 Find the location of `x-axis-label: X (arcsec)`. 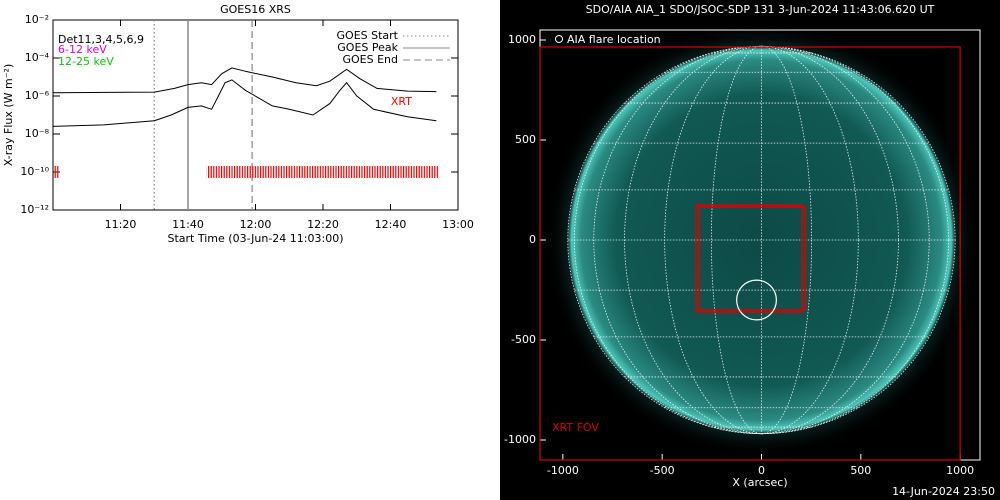

x-axis-label: X (arcsec) is located at coordinates (759, 482).